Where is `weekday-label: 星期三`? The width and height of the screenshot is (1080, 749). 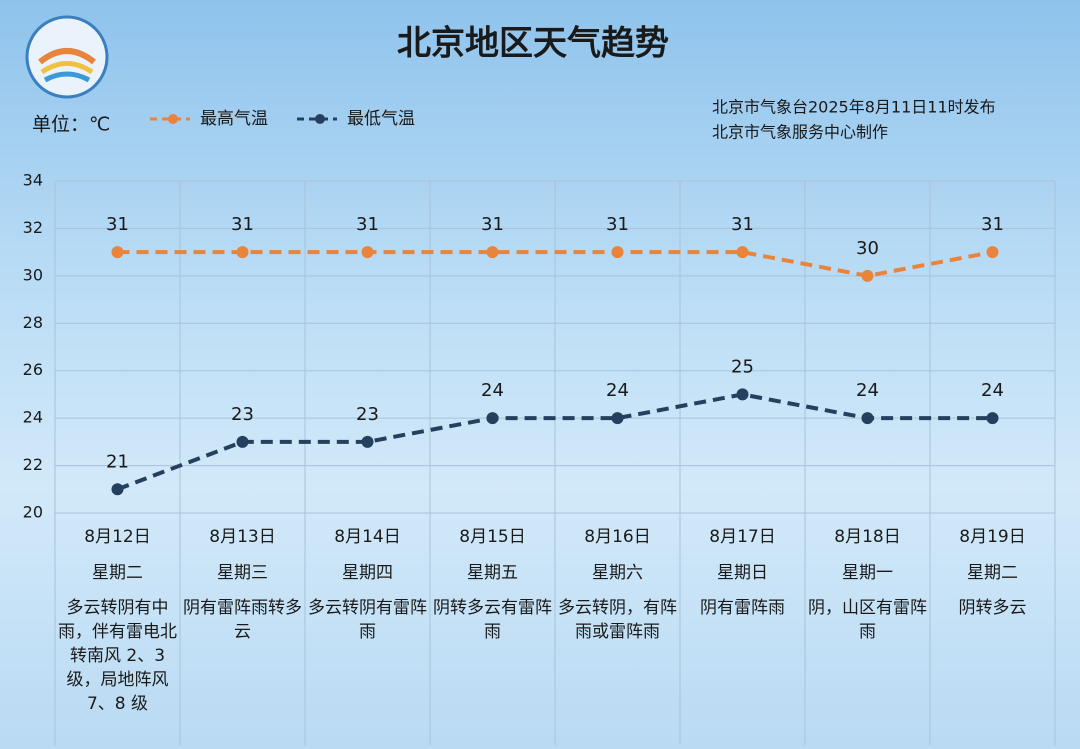 weekday-label: 星期三 is located at coordinates (242, 573).